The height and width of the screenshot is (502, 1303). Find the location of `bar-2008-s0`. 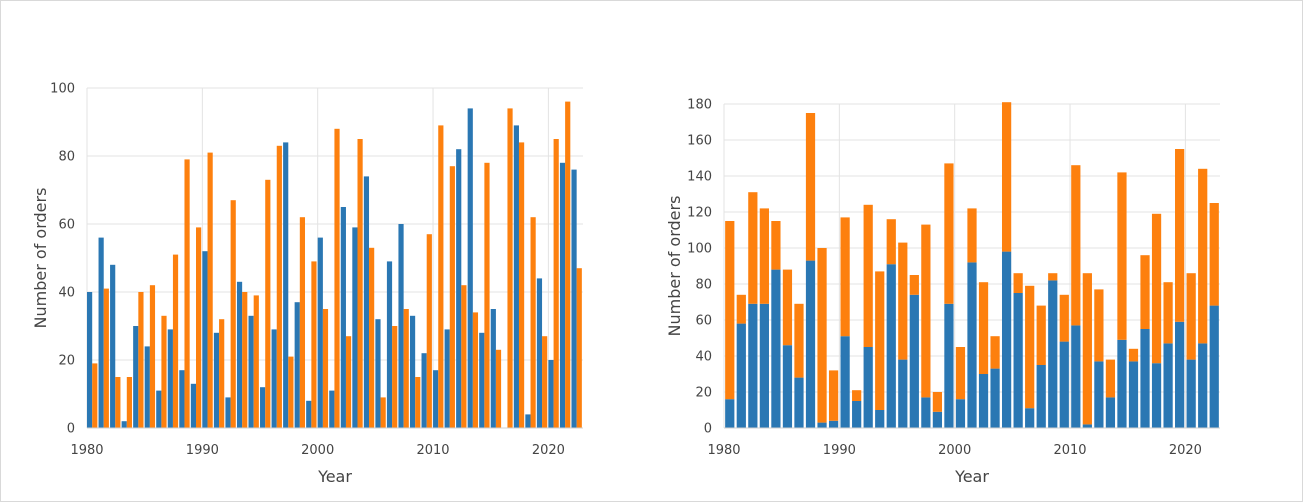

bar-2008-s0 is located at coordinates (412, 371).